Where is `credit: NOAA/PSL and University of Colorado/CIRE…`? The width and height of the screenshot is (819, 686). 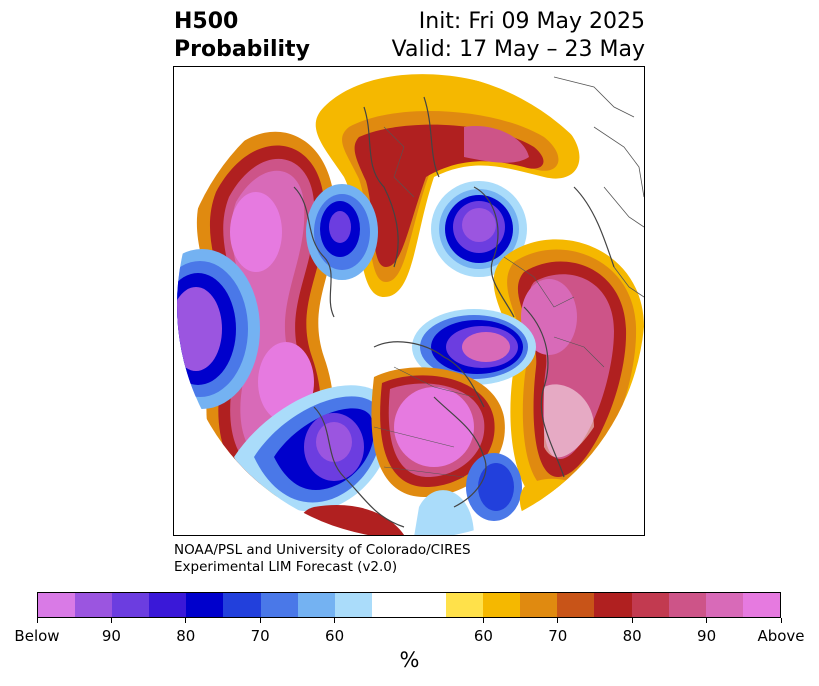 credit: NOAA/PSL and University of Colorado/CIRE… is located at coordinates (322, 559).